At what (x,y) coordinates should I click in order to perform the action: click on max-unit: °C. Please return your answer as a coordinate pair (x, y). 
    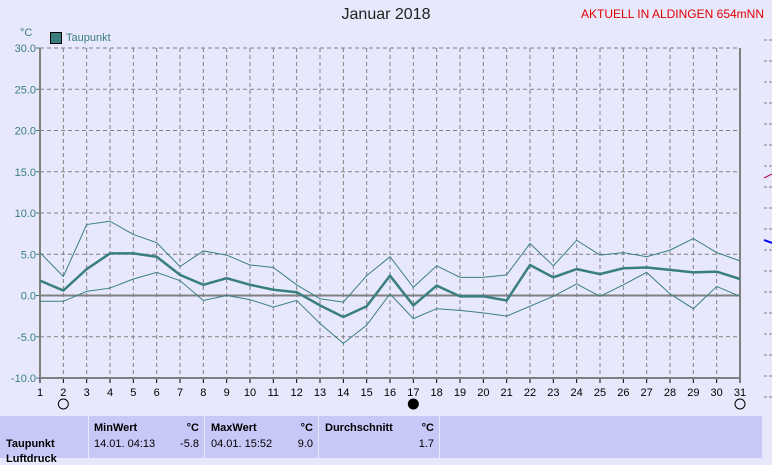
    Looking at the image, I should click on (306, 428).